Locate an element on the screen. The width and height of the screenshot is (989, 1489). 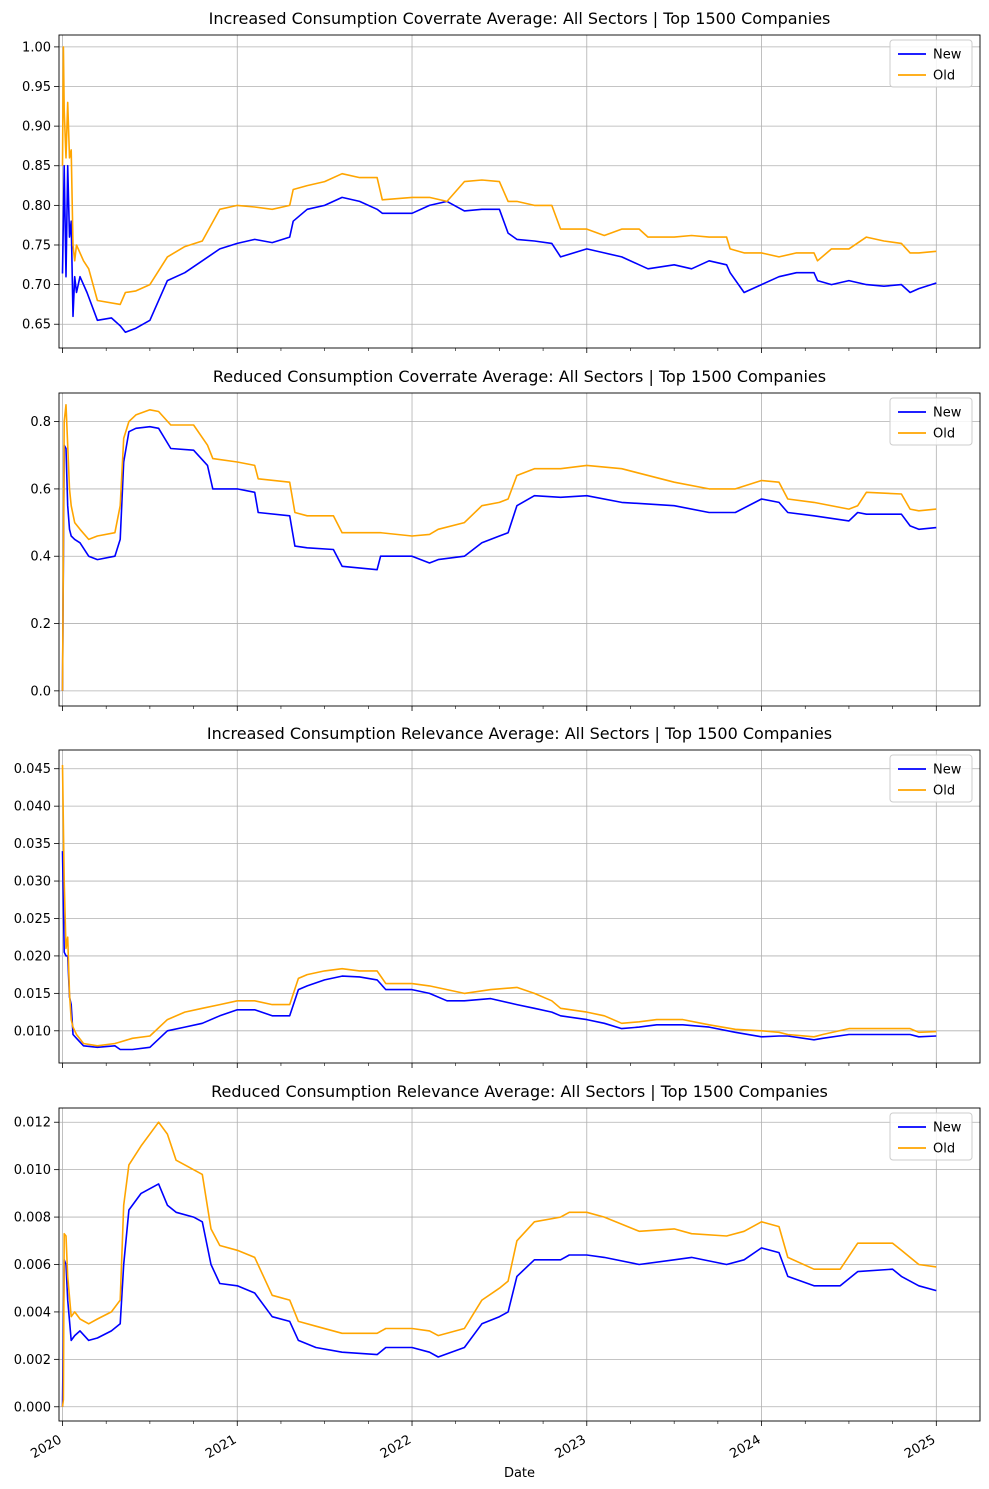
y-tick-label: 0.015 is located at coordinates (32, 994).